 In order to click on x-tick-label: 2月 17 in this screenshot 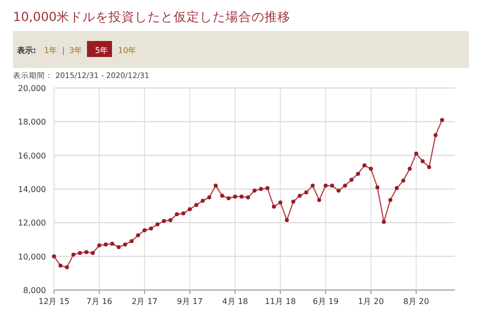, I will do `click(145, 301)`.